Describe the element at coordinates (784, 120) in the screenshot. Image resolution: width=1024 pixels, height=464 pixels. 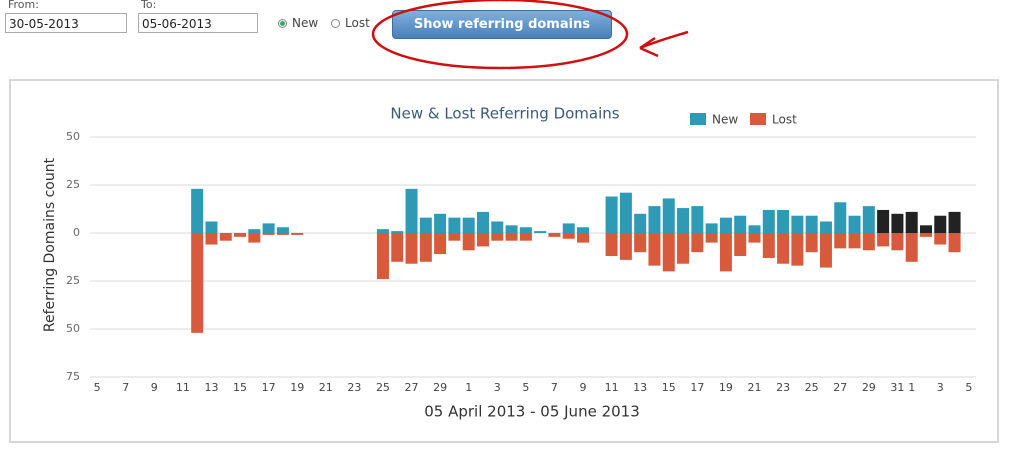
I see `legend-label: Lost` at that location.